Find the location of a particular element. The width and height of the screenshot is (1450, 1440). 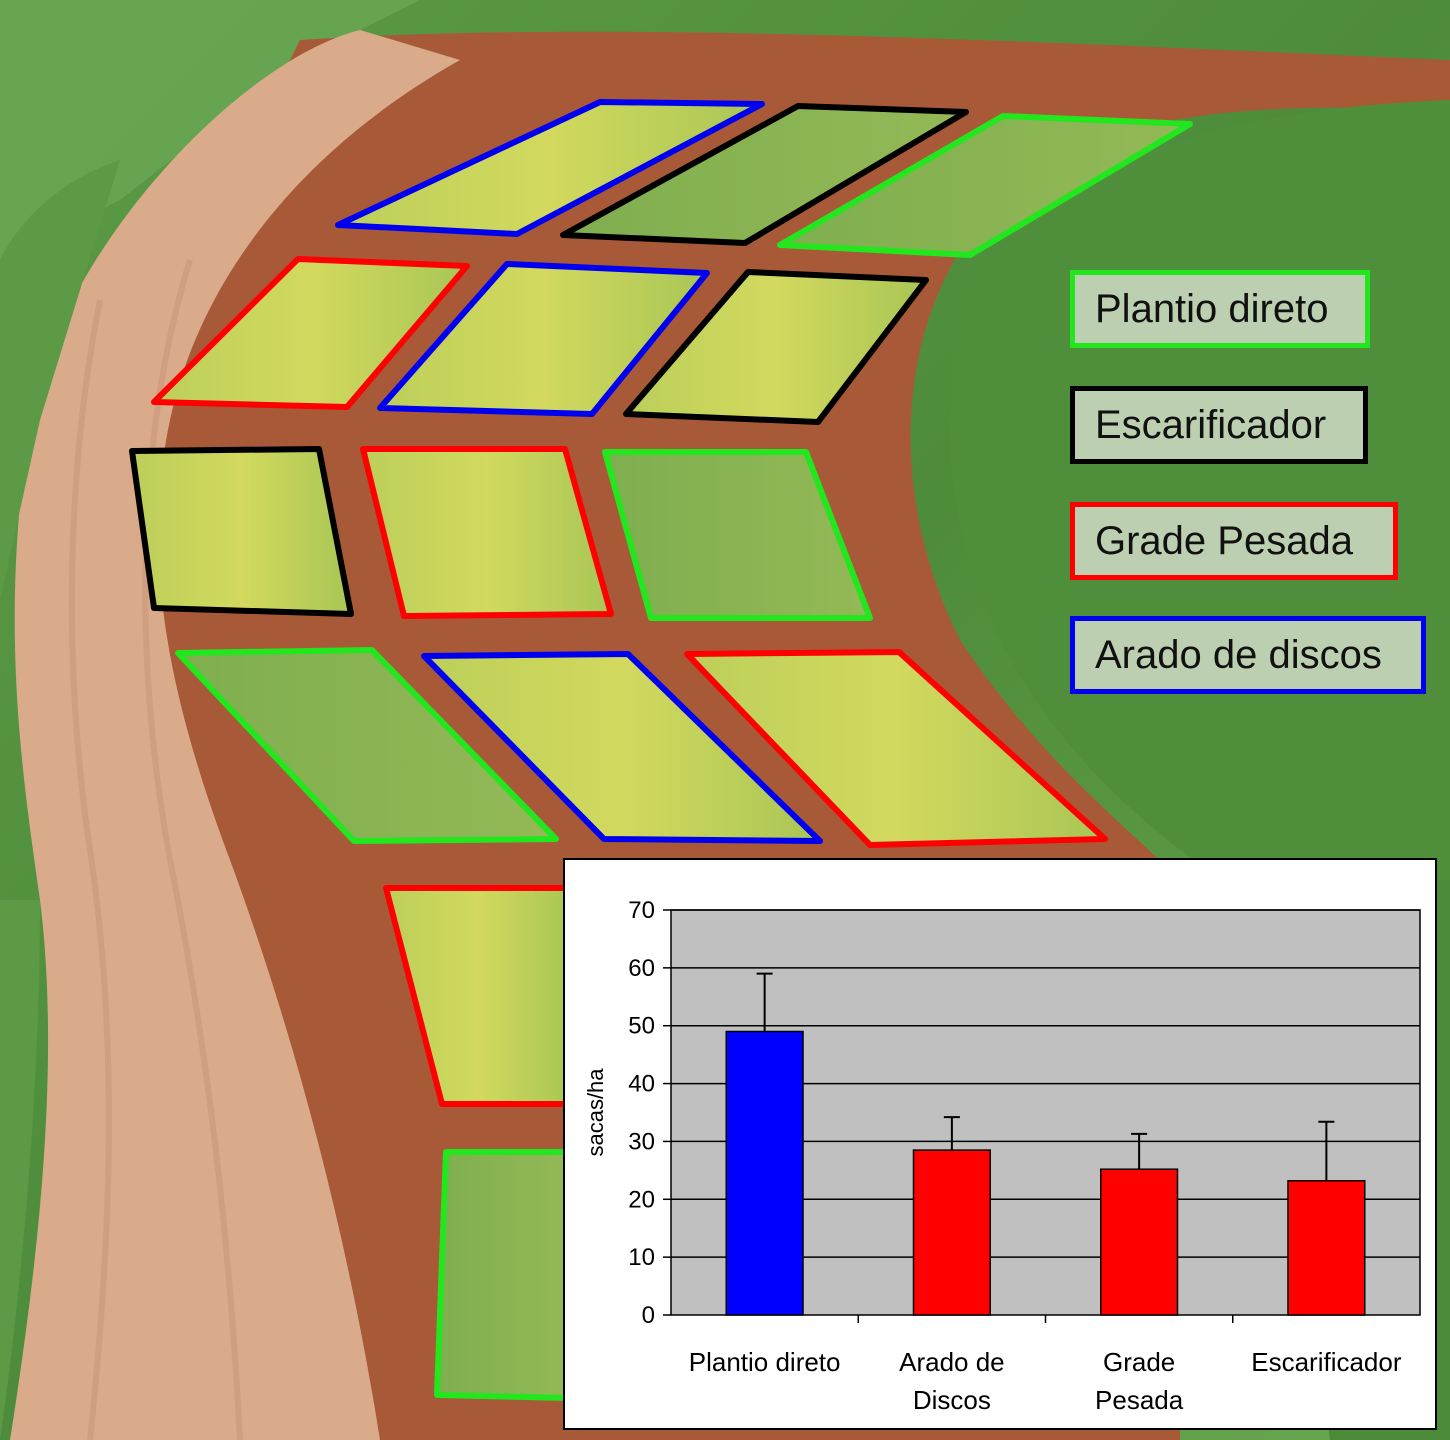

x-category-label: Plantio direto is located at coordinates (765, 1362).